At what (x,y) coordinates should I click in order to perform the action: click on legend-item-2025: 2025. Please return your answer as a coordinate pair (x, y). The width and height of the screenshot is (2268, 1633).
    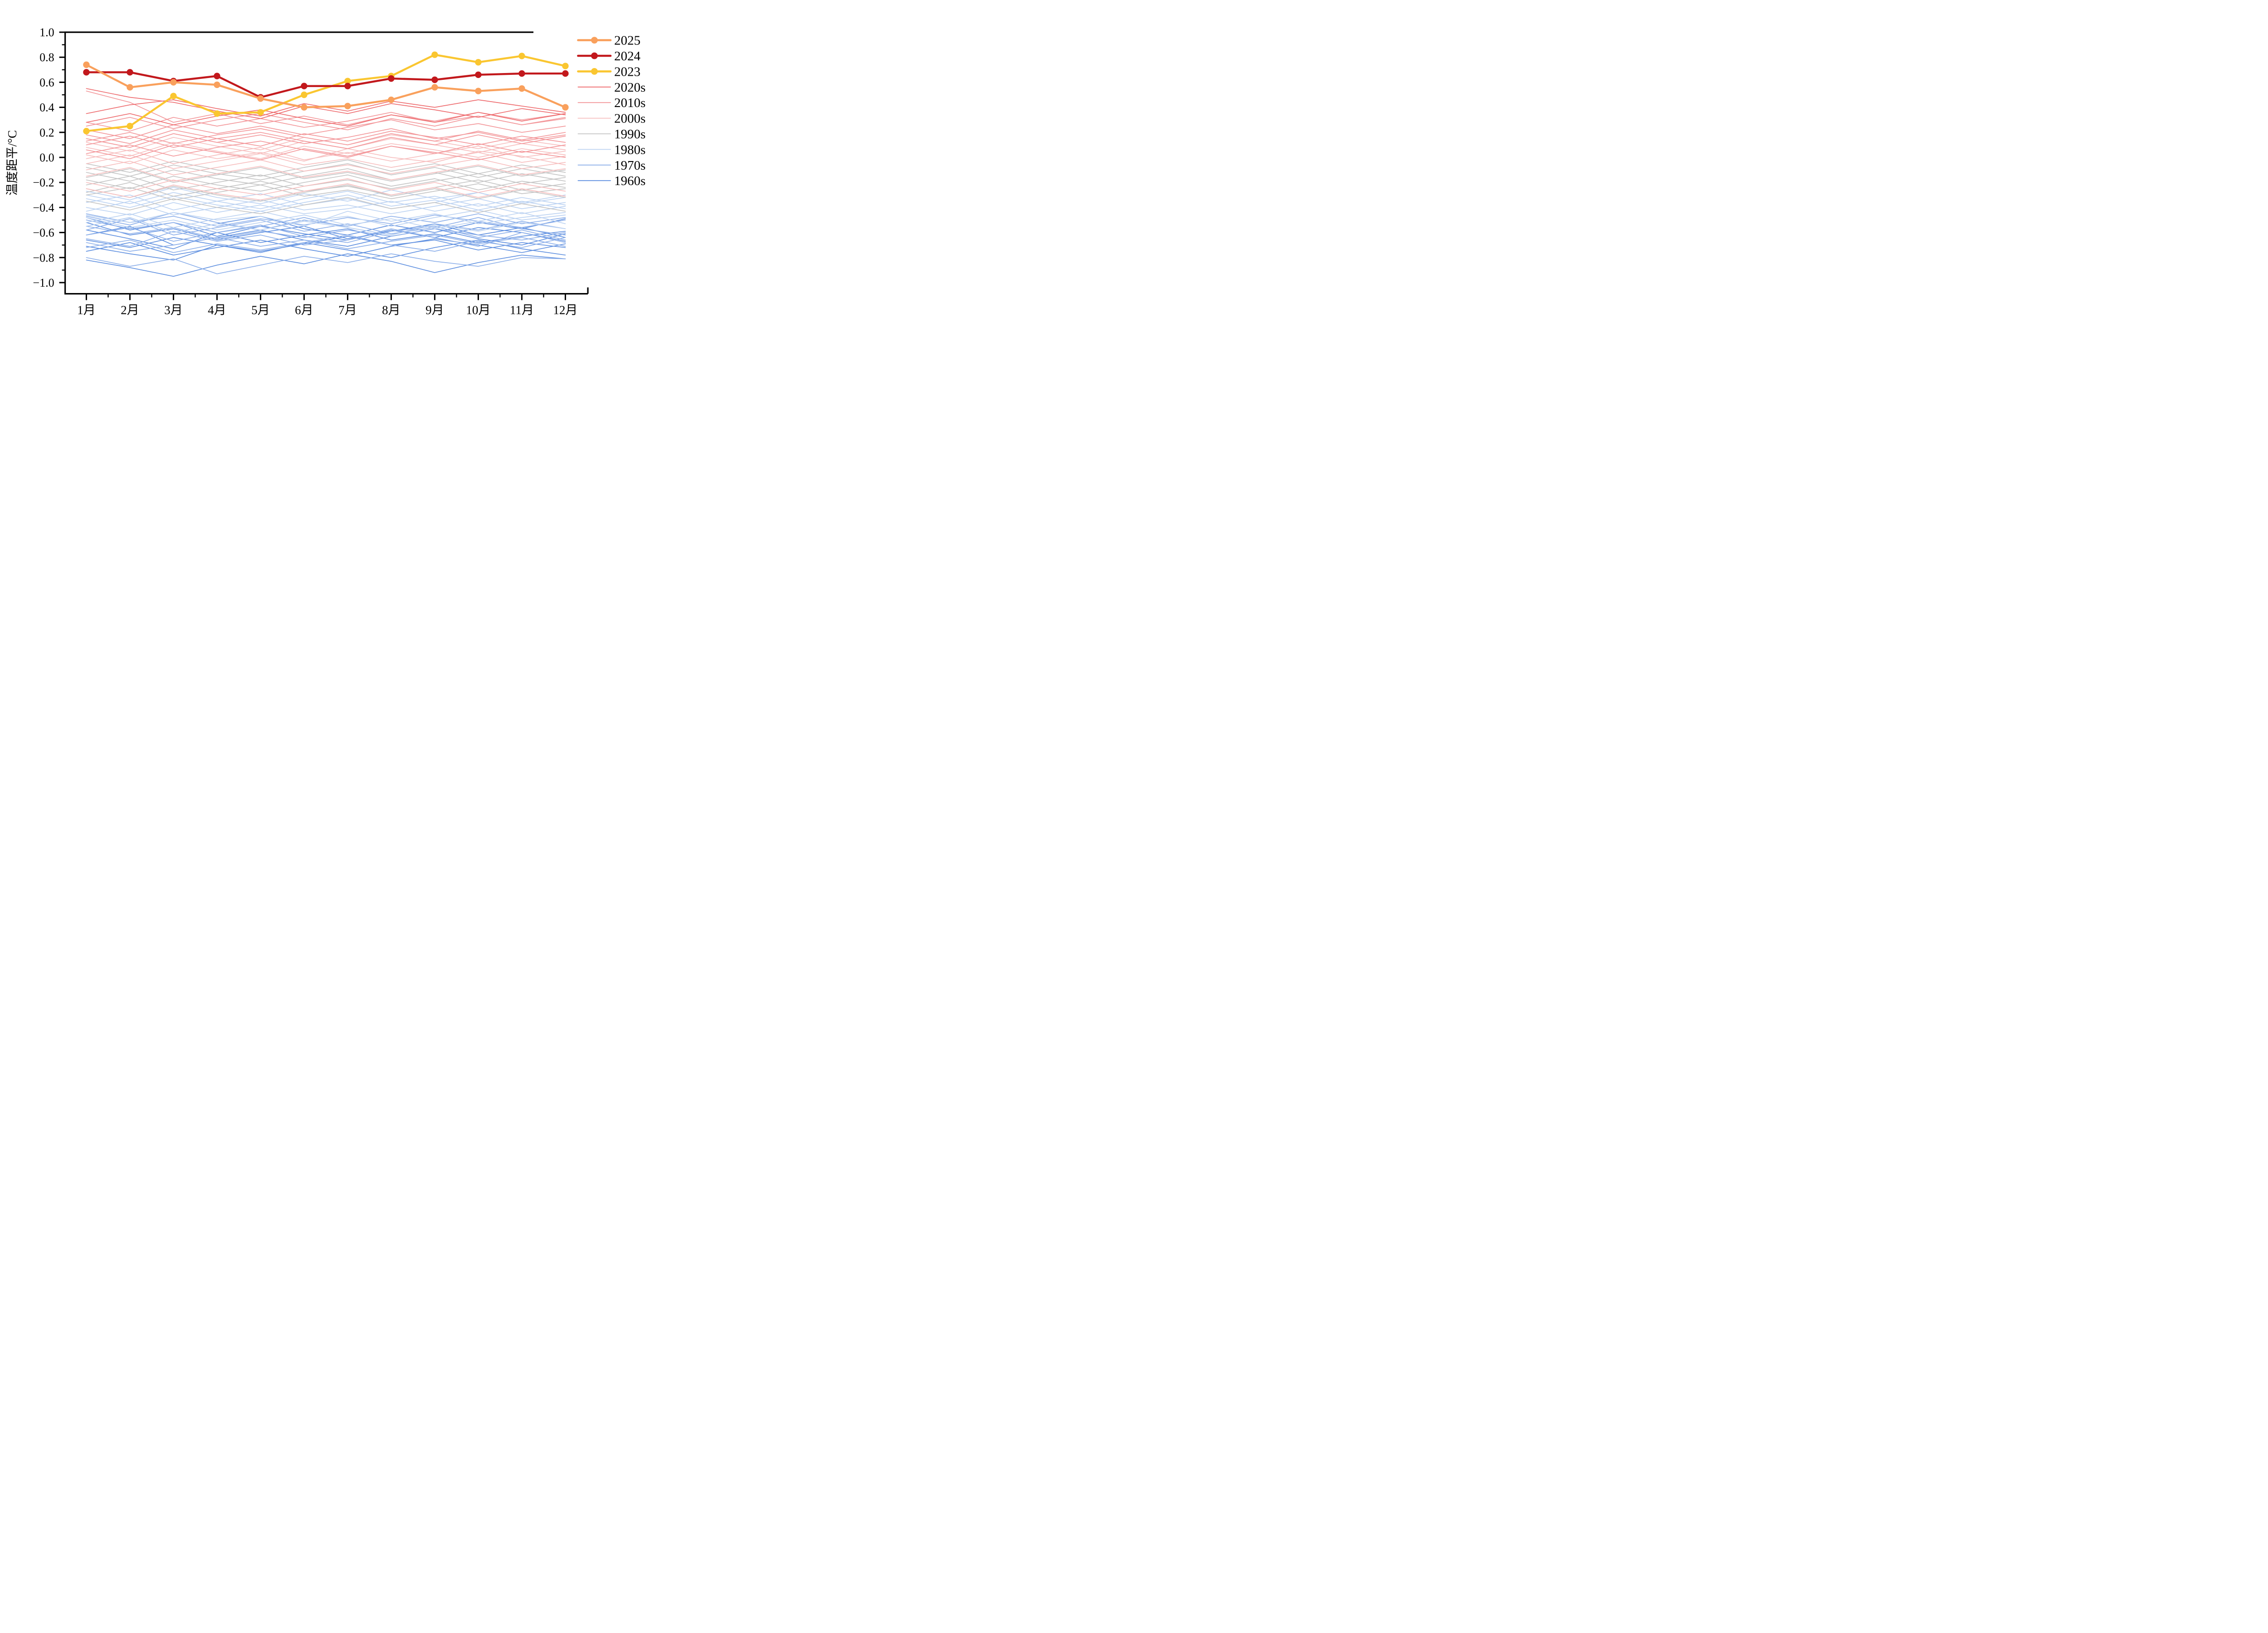
    Looking at the image, I should click on (608, 41).